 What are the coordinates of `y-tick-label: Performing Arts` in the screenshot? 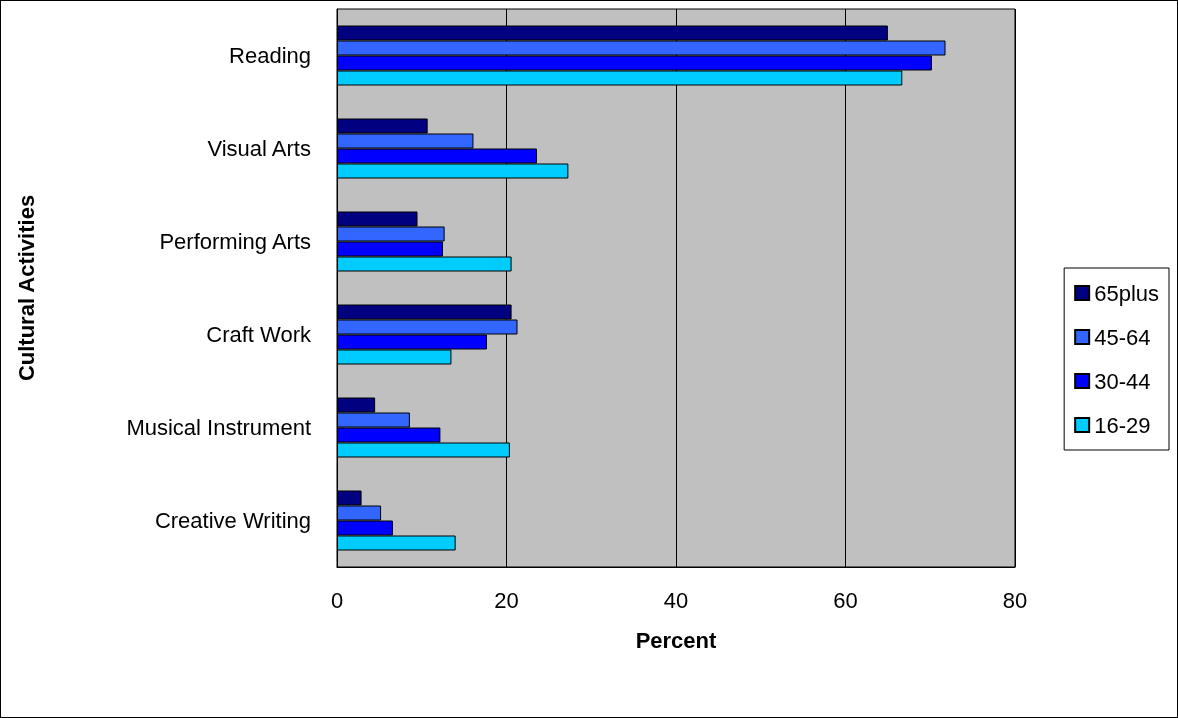 It's located at (235, 241).